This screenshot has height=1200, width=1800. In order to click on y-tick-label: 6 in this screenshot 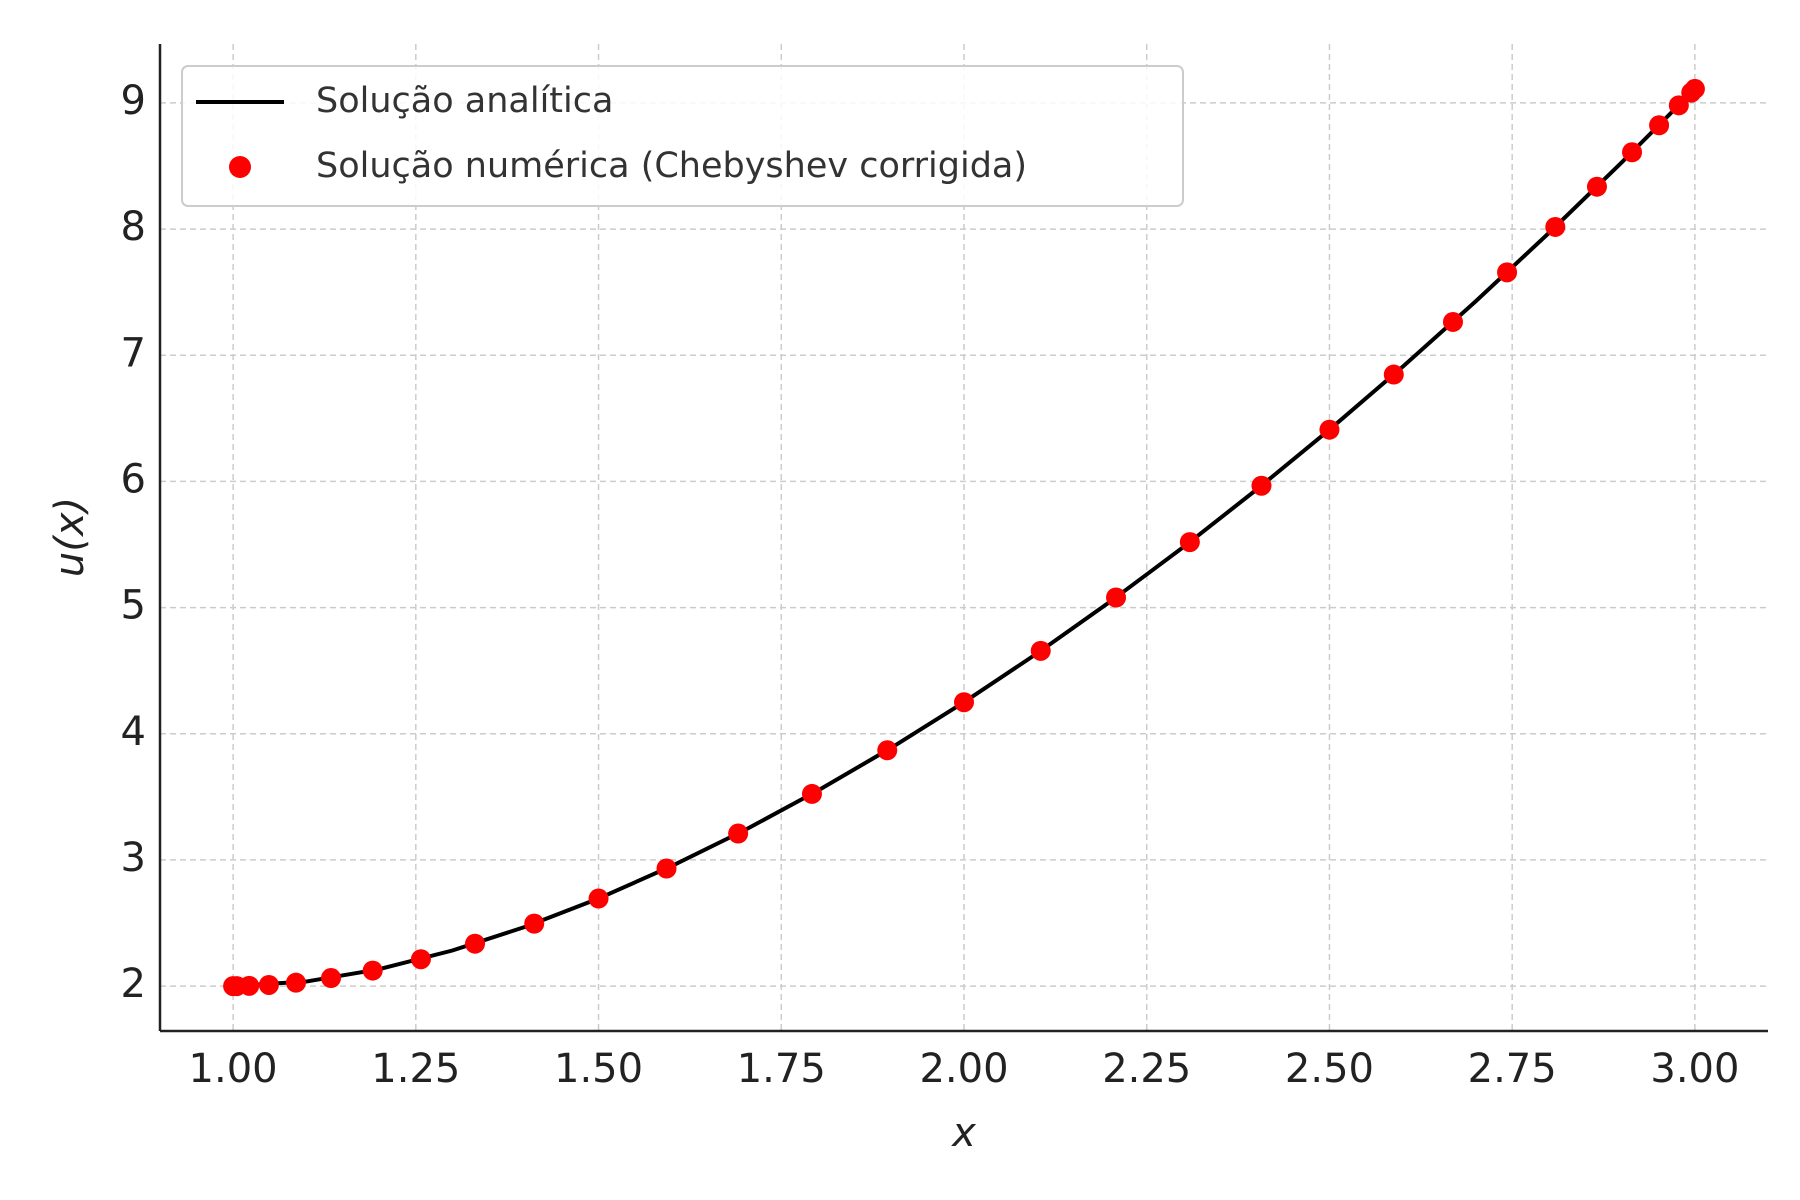, I will do `click(133, 479)`.